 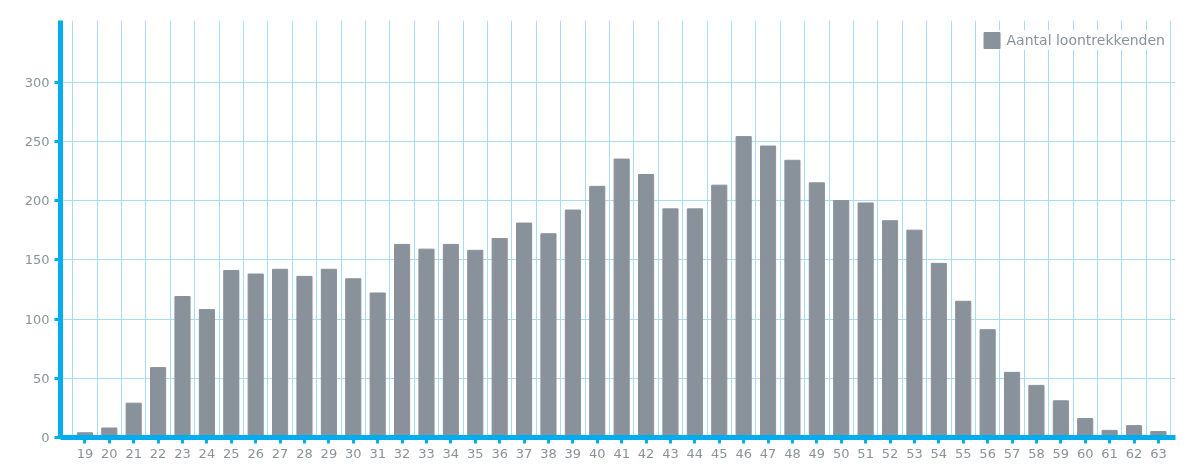 What do you see at coordinates (792, 453) in the screenshot?
I see `x-tick-label: 48` at bounding box center [792, 453].